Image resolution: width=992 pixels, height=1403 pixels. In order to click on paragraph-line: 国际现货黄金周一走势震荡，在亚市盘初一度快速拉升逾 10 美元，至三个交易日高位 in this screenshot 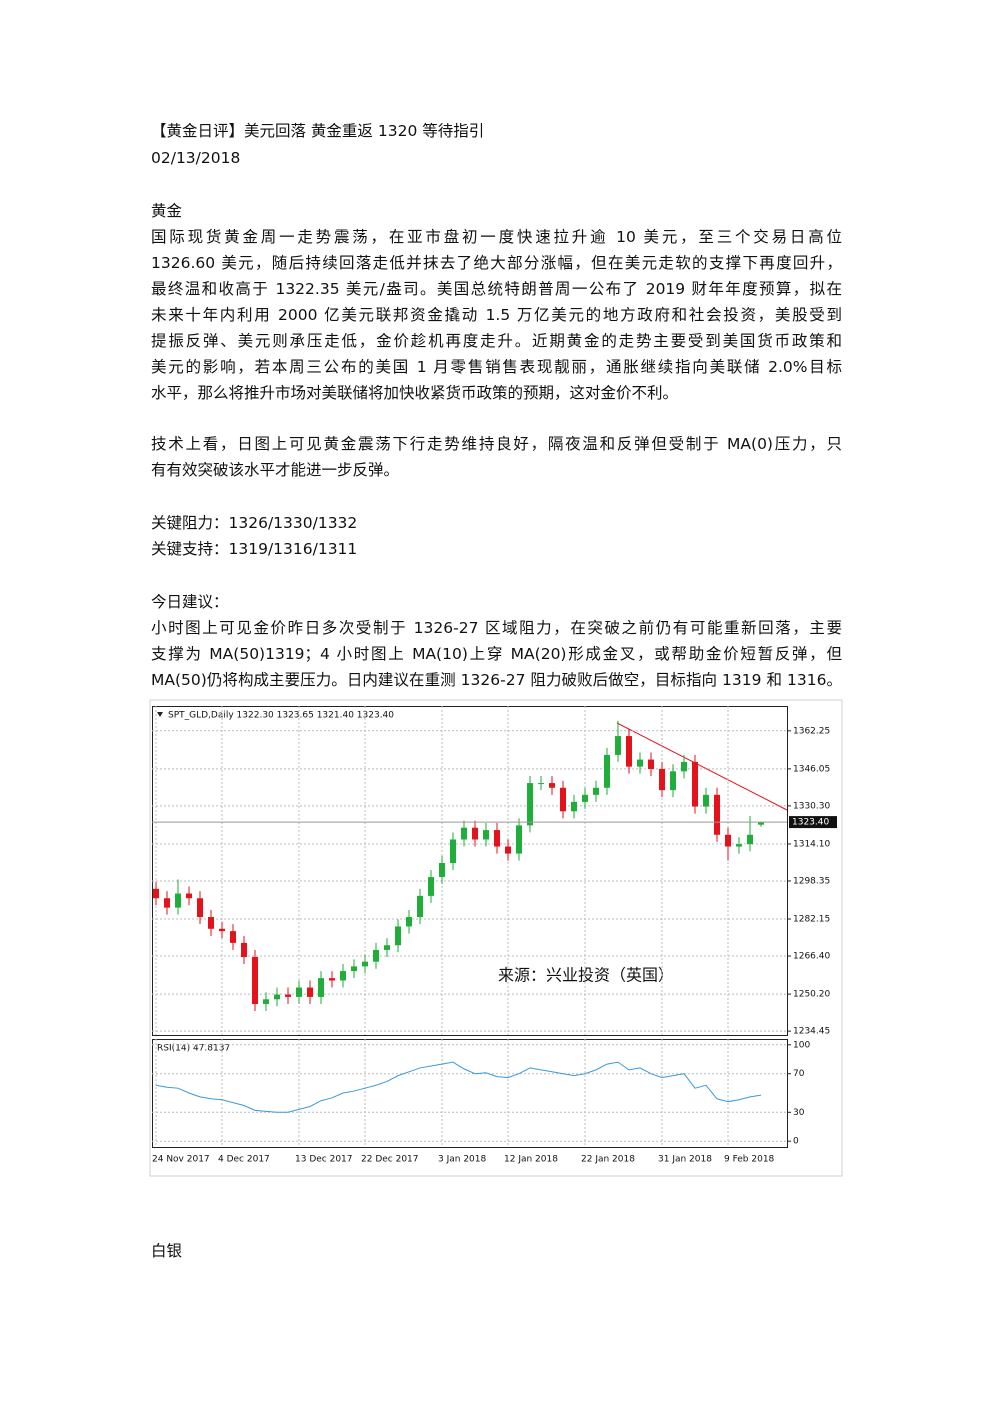, I will do `click(496, 237)`.